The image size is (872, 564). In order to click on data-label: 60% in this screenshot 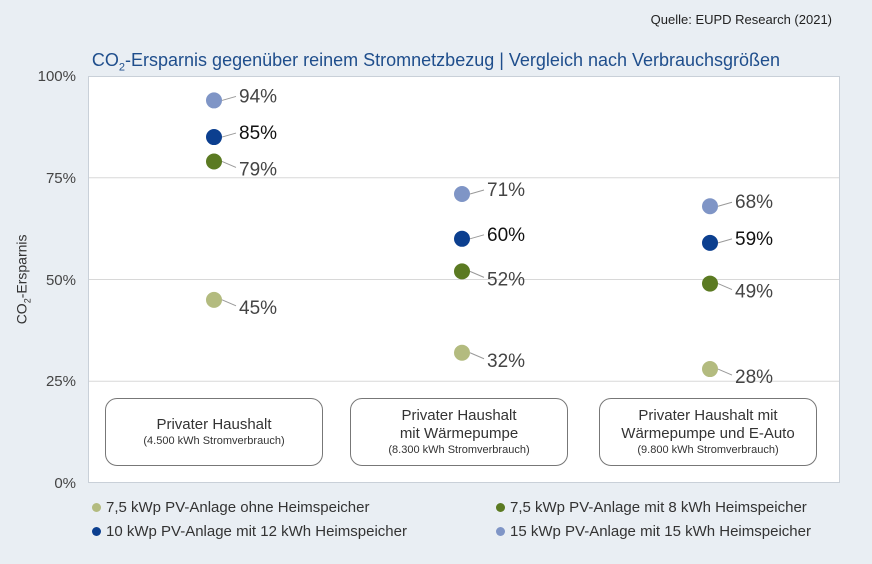, I will do `click(506, 235)`.